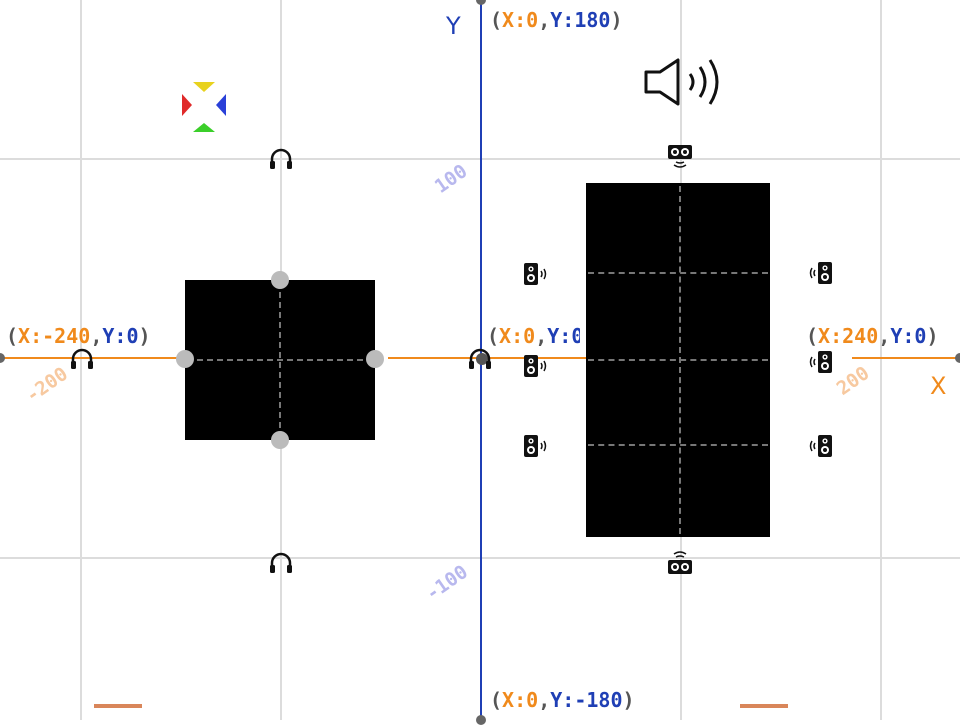  What do you see at coordinates (204, 107) in the screenshot?
I see `direction-pad-icon` at bounding box center [204, 107].